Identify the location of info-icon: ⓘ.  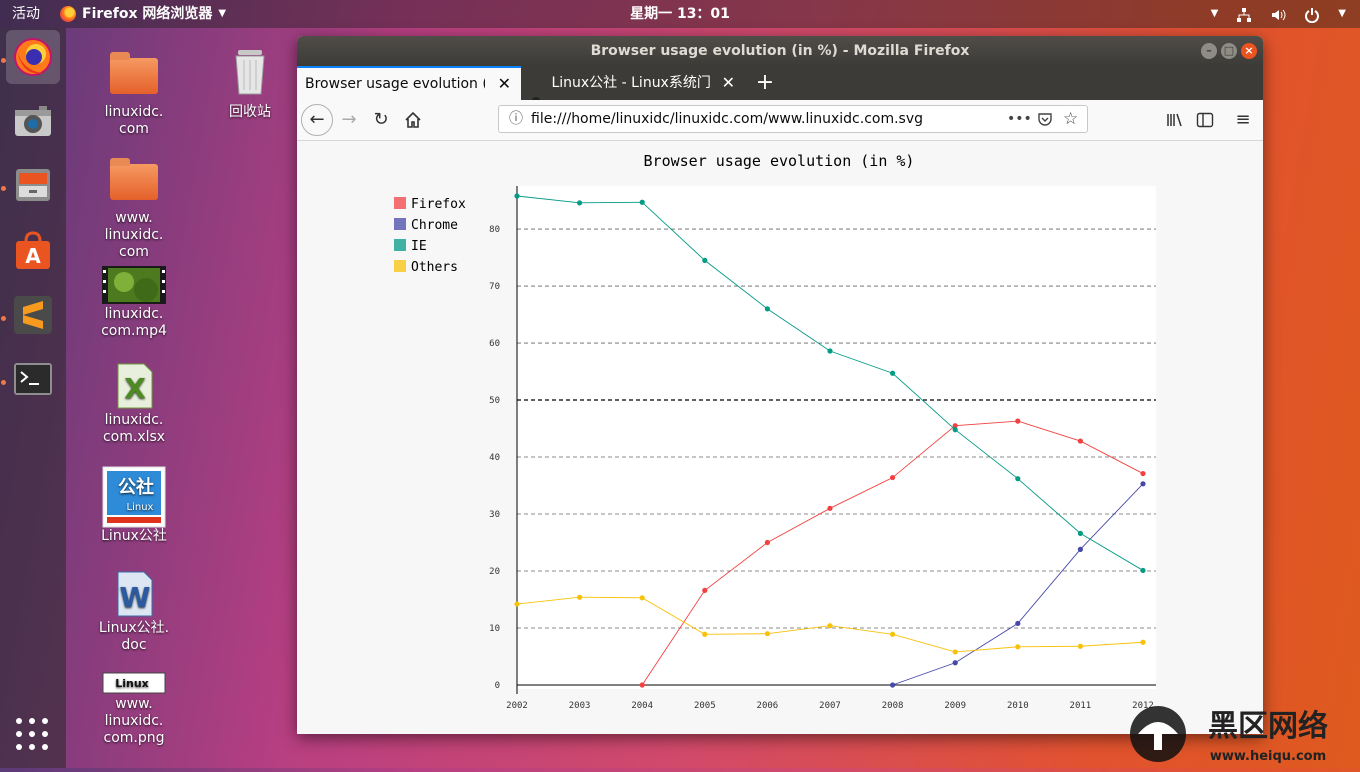
(516, 119).